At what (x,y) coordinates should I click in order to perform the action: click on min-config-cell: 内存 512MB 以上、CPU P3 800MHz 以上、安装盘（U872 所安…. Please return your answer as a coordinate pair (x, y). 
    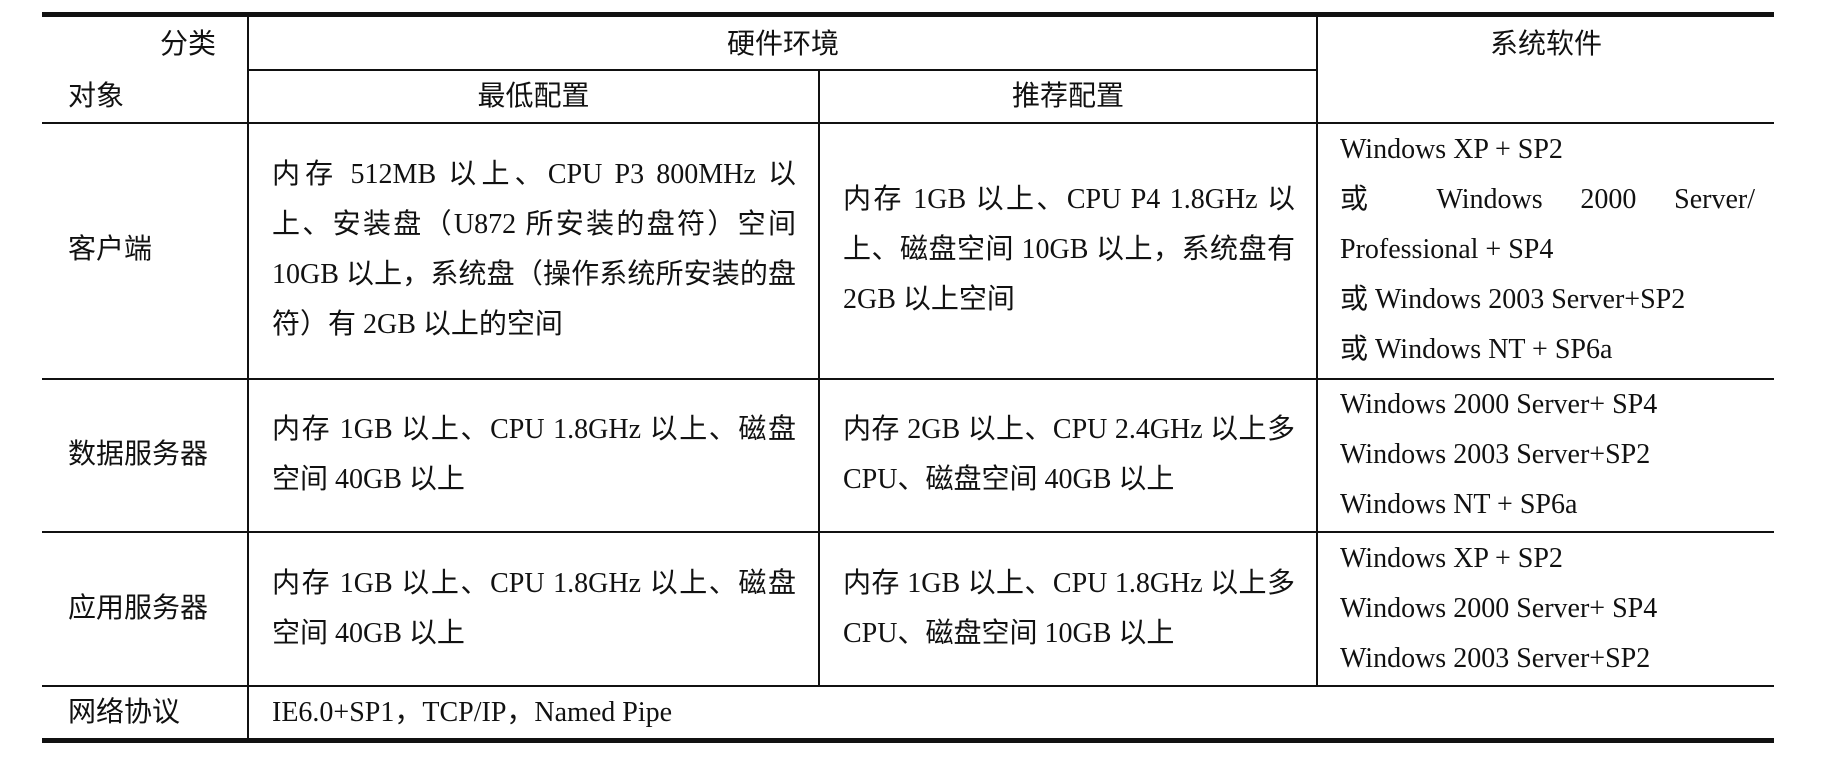
    Looking at the image, I should click on (534, 249).